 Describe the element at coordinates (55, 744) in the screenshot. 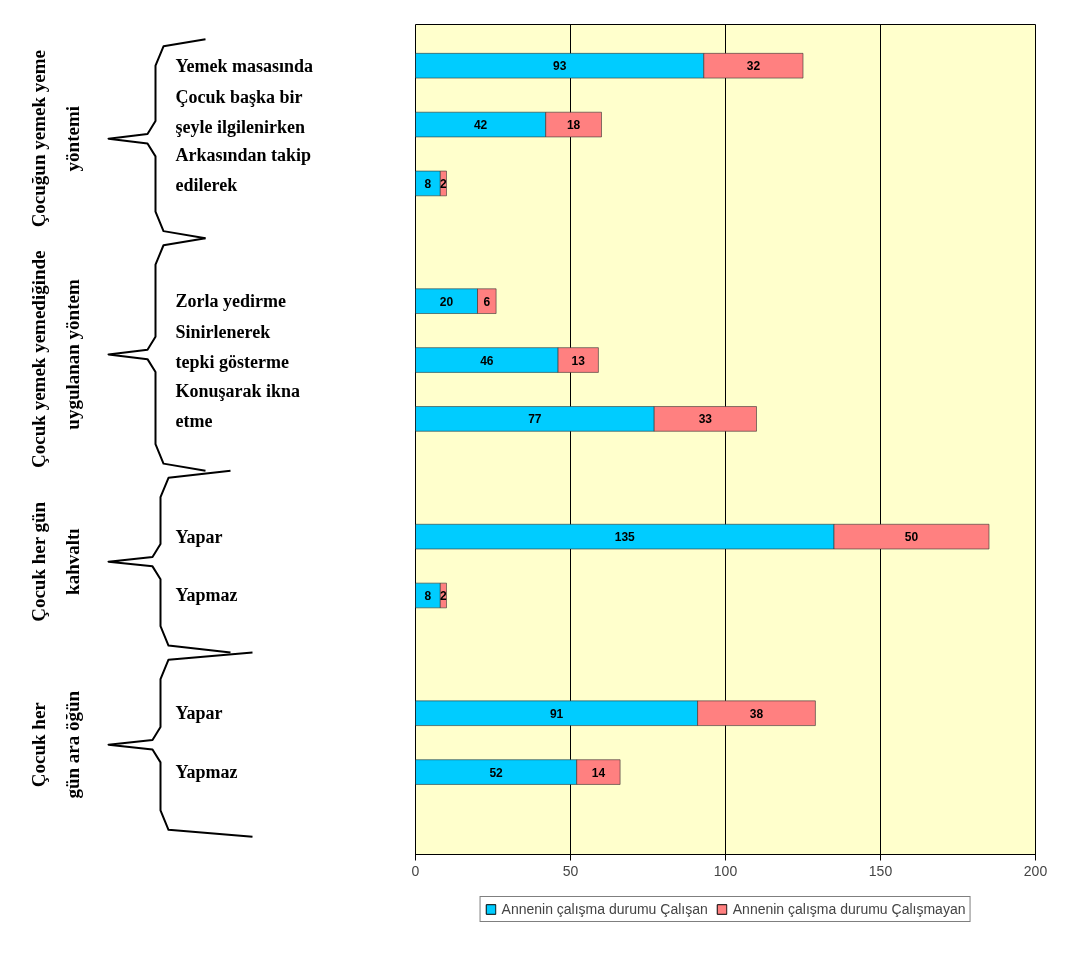

I see `text: Çocuk her gün ara öğün` at that location.